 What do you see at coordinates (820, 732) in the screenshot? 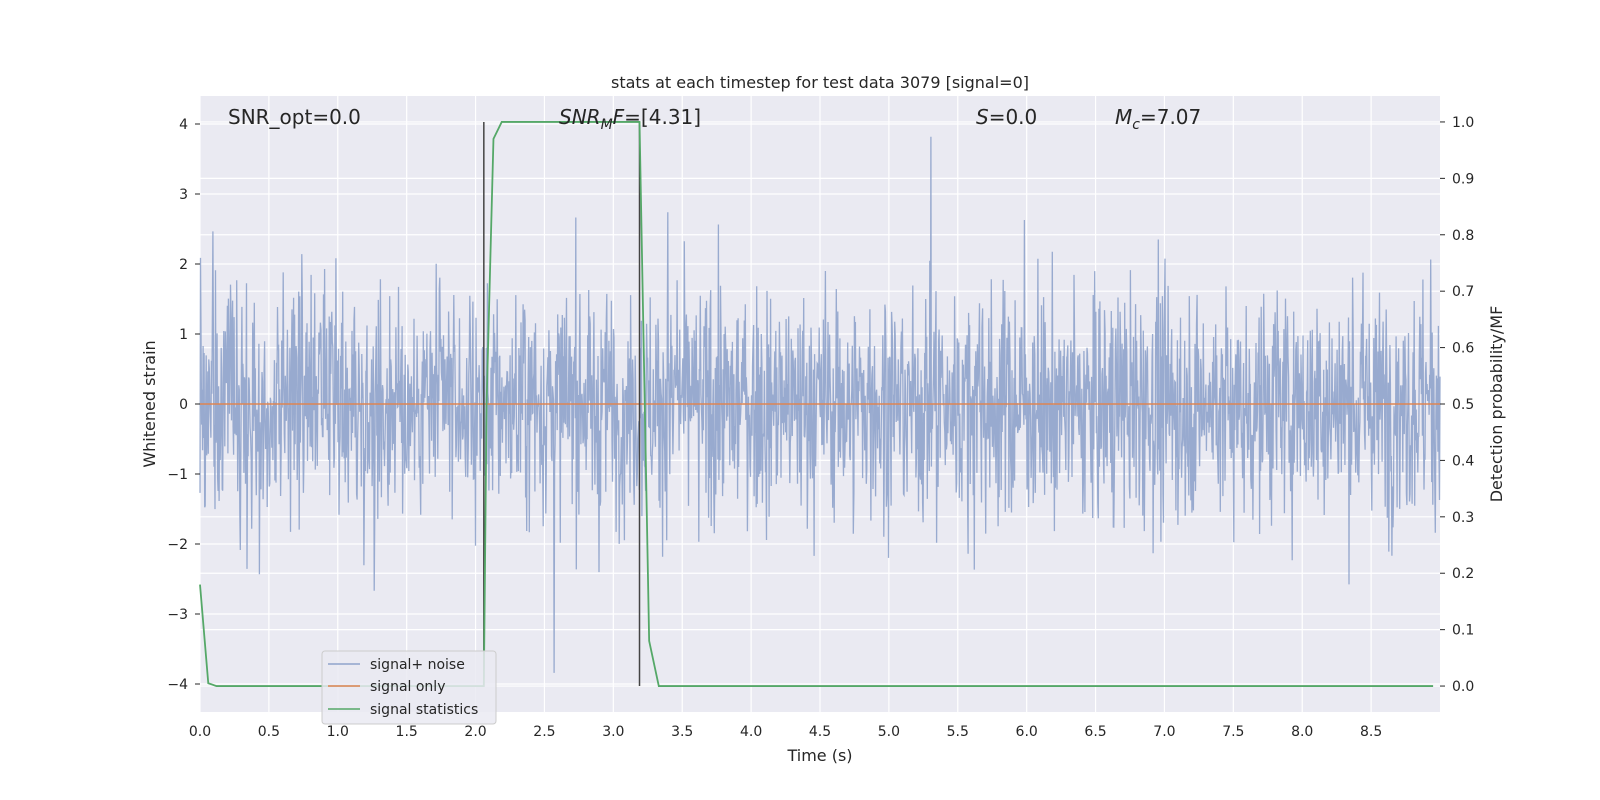
I see `x-tick-label: 4.5` at bounding box center [820, 732].